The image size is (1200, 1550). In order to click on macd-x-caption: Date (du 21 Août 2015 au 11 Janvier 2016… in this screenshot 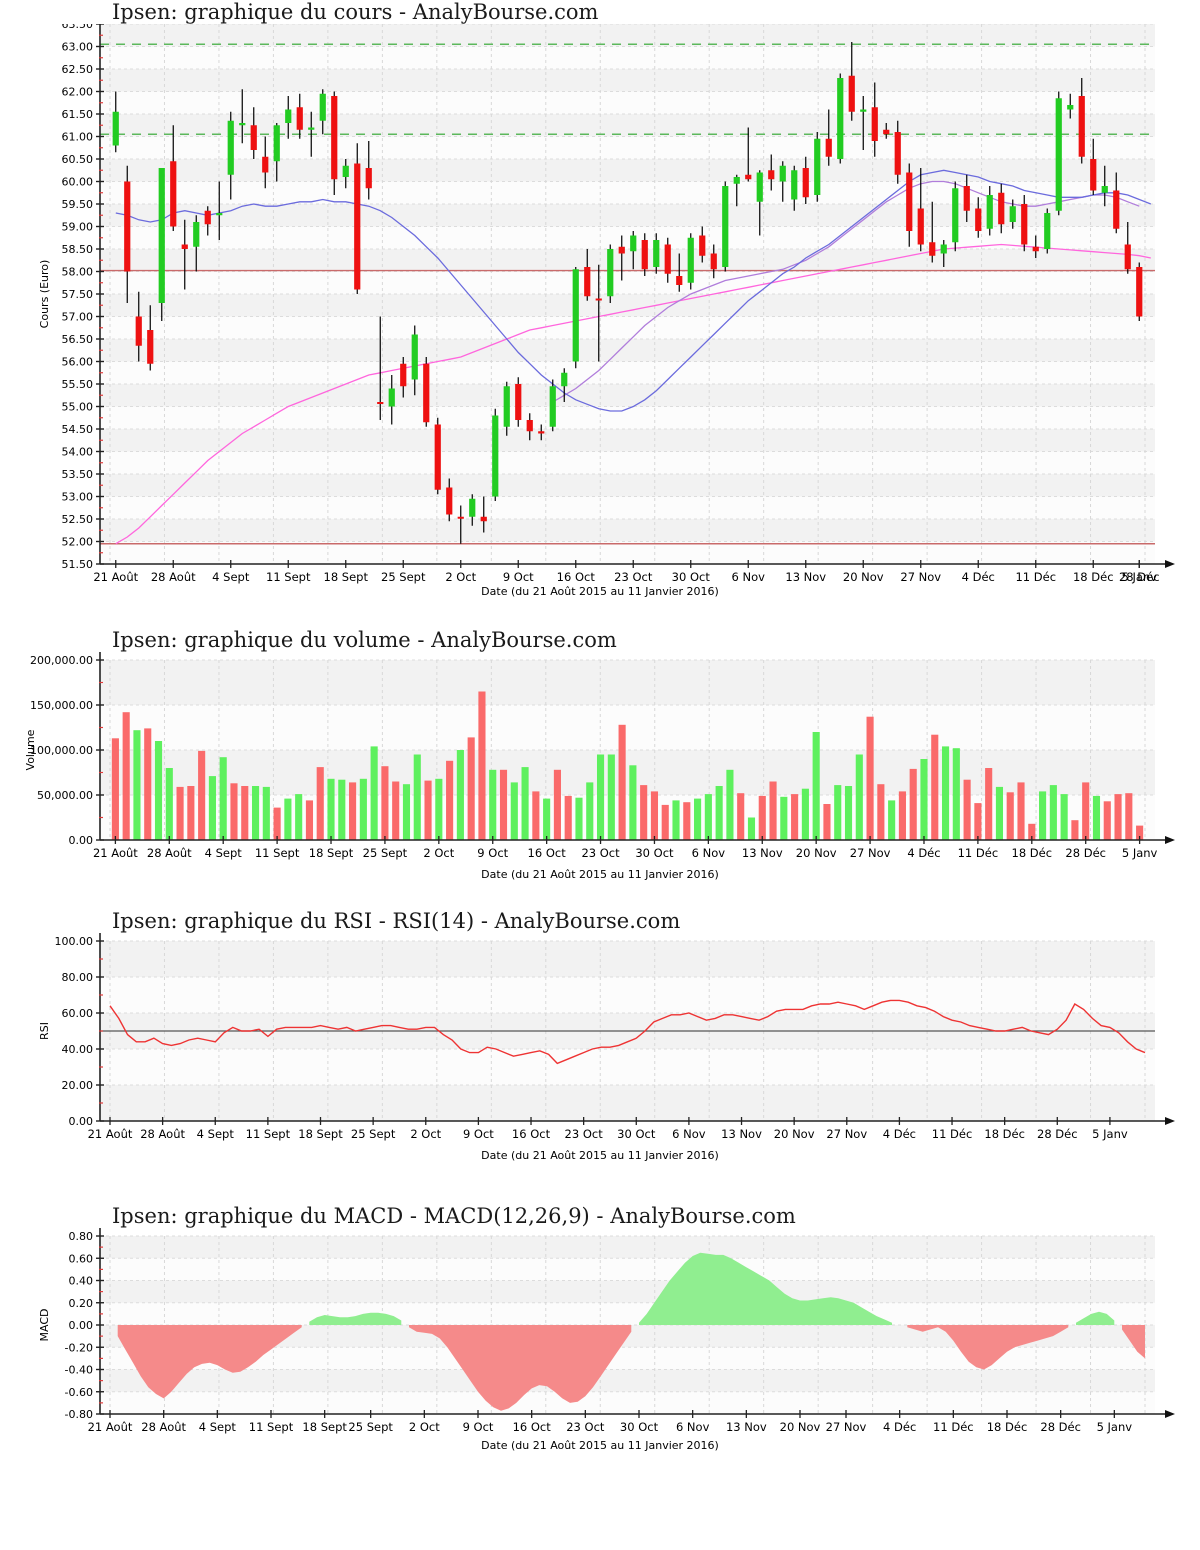, I will do `click(600, 1445)`.